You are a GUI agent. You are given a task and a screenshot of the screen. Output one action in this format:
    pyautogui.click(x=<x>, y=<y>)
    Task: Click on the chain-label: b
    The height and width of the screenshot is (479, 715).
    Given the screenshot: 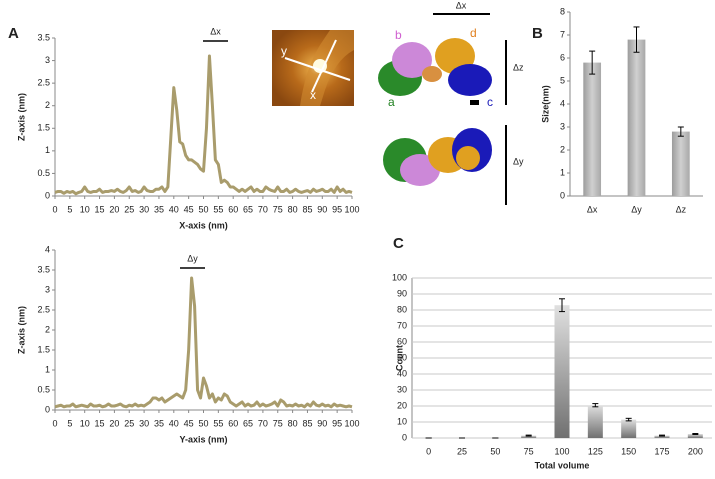 What is the action you would take?
    pyautogui.click(x=398, y=35)
    